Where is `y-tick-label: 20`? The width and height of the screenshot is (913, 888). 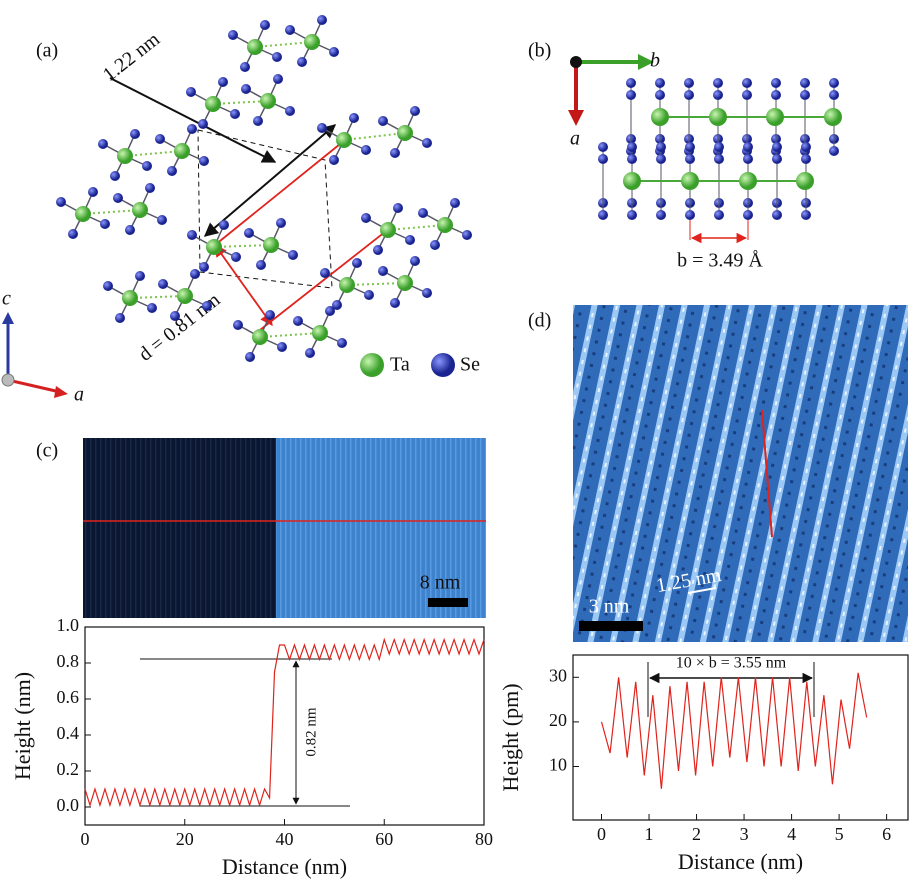 y-tick-label: 20 is located at coordinates (558, 720).